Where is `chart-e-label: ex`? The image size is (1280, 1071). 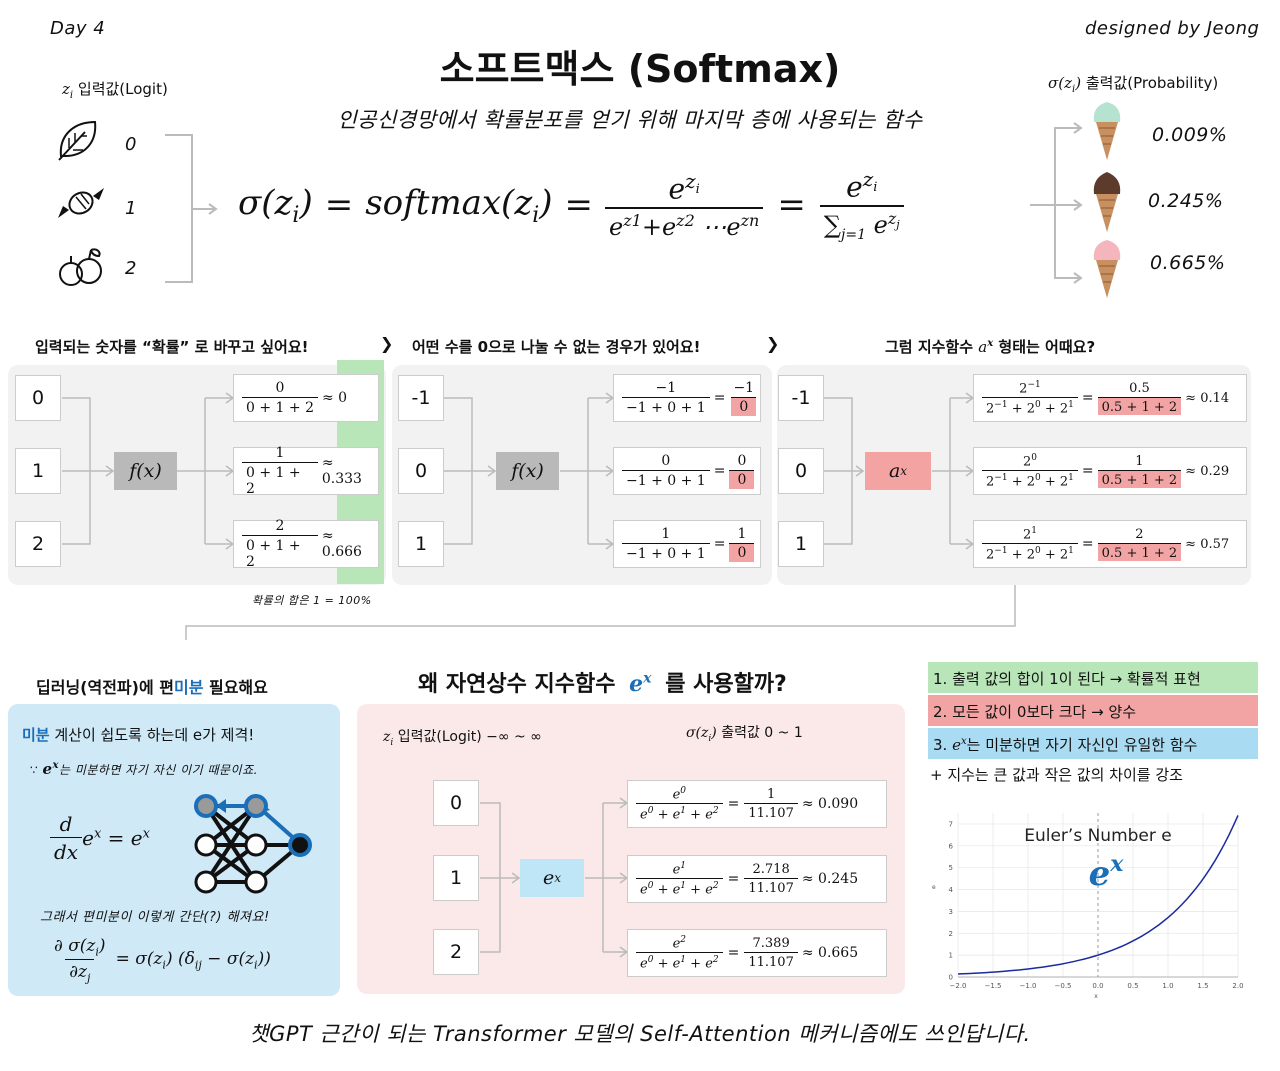
chart-e-label: ex is located at coordinates (1107, 872).